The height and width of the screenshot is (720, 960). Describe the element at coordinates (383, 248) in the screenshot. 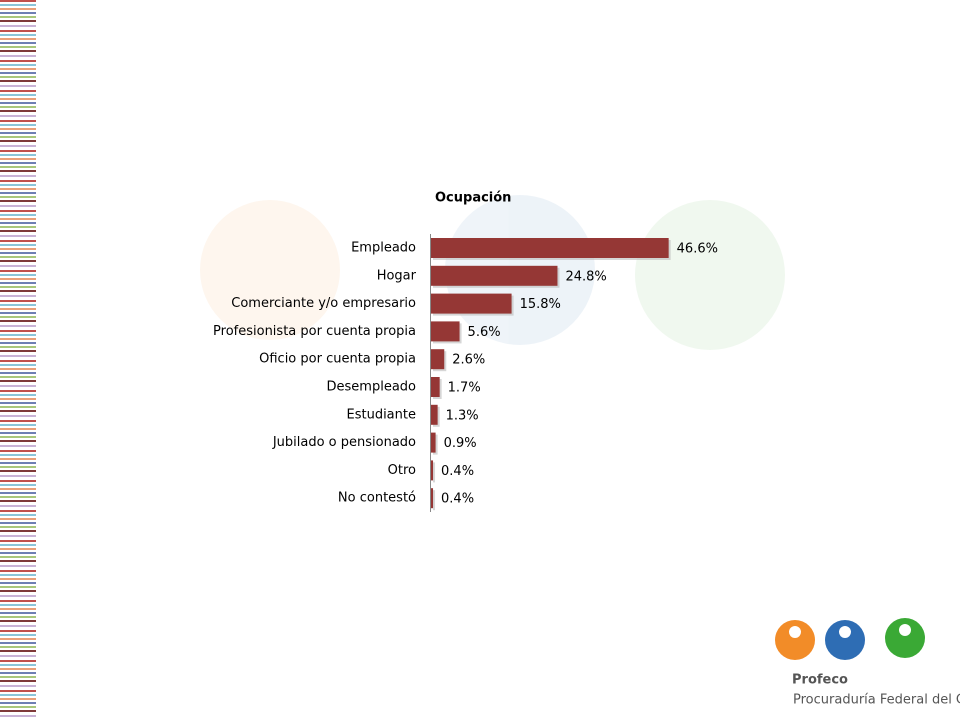

I see `category-label: Empleado` at that location.